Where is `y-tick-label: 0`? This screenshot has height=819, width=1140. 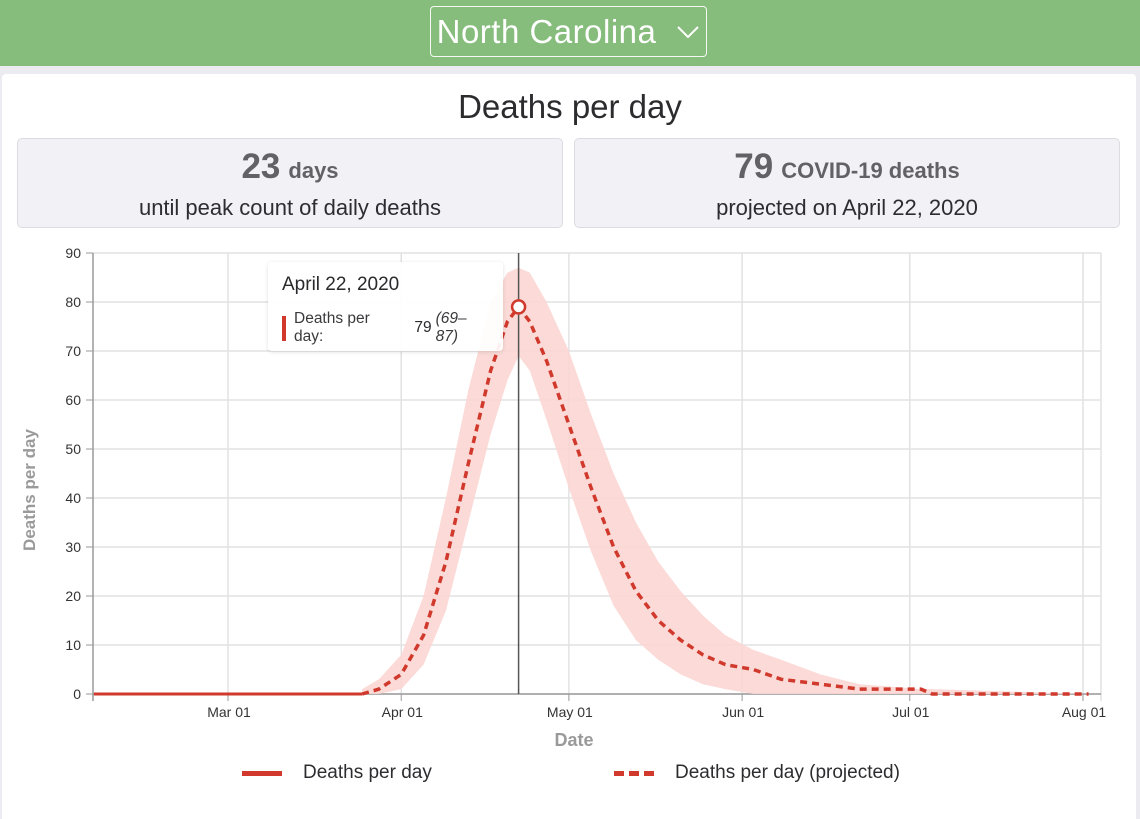 y-tick-label: 0 is located at coordinates (77, 694).